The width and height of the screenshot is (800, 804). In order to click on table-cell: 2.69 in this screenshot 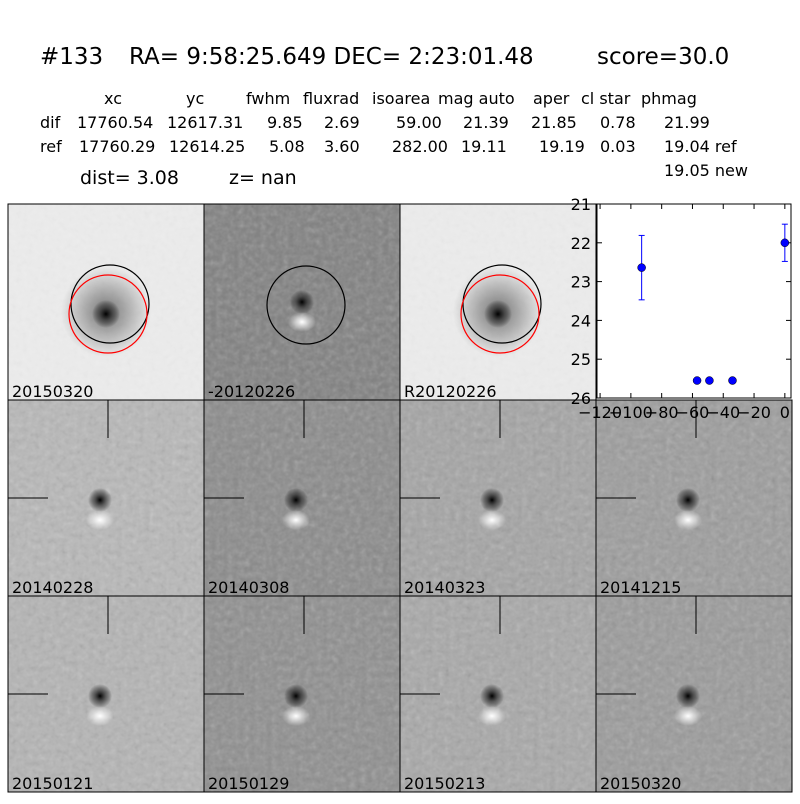, I will do `click(342, 122)`.